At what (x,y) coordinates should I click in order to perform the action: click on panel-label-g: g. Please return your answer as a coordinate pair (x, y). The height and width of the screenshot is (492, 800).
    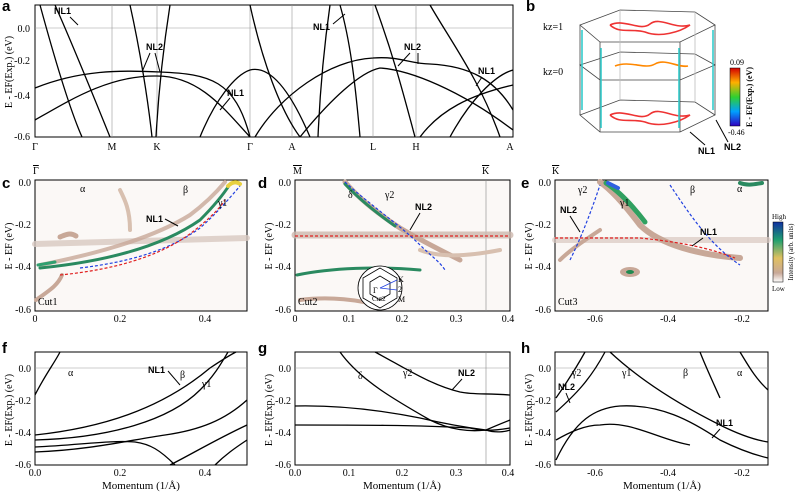
    Looking at the image, I should click on (263, 348).